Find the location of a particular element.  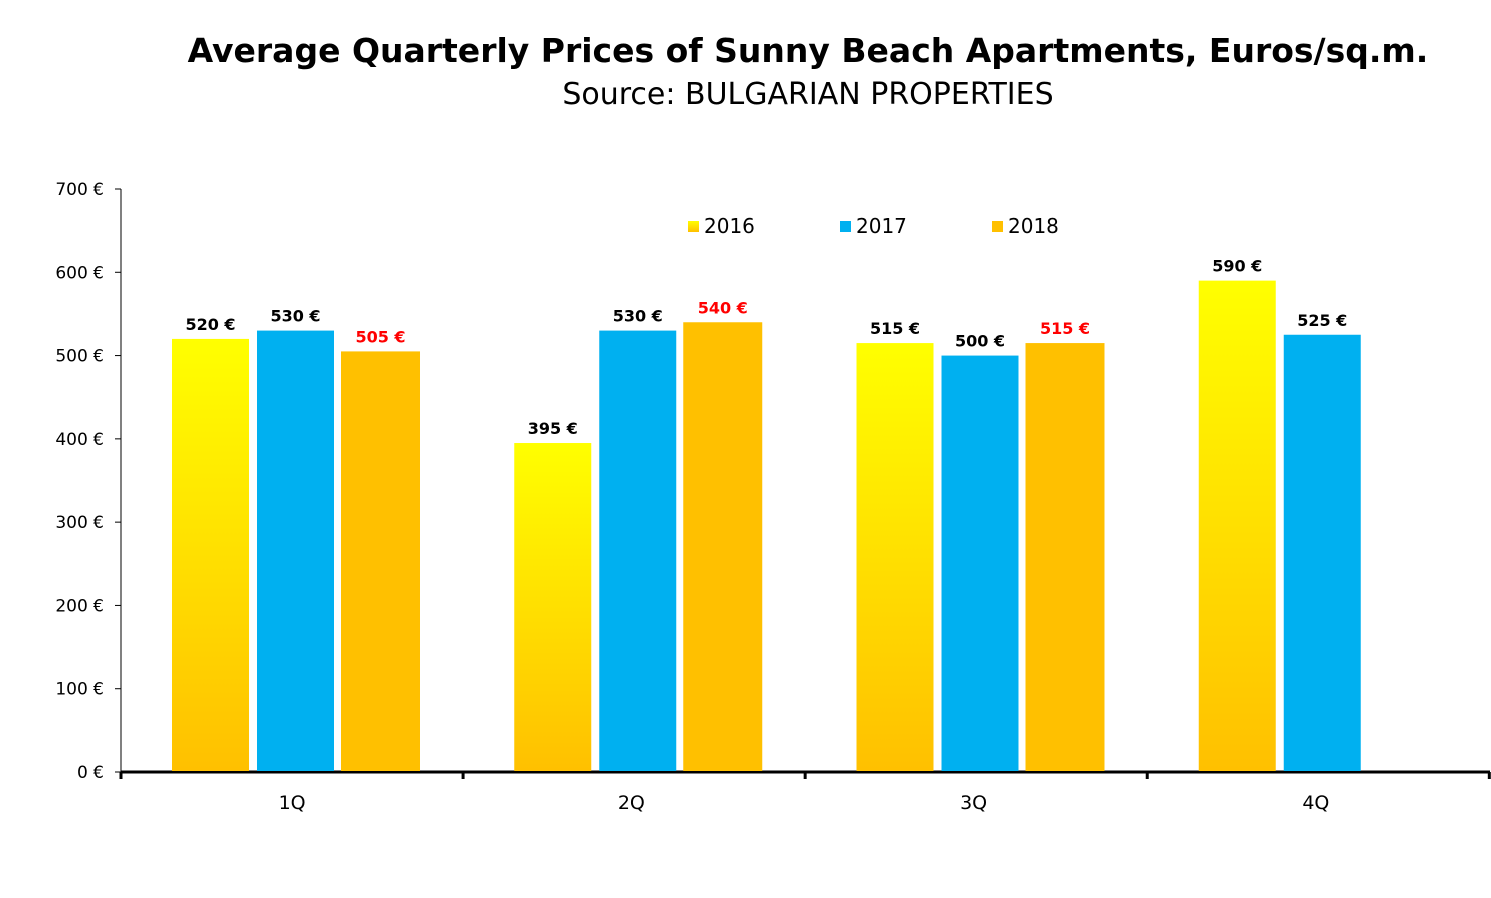

data-label: 525 € is located at coordinates (1322, 320).